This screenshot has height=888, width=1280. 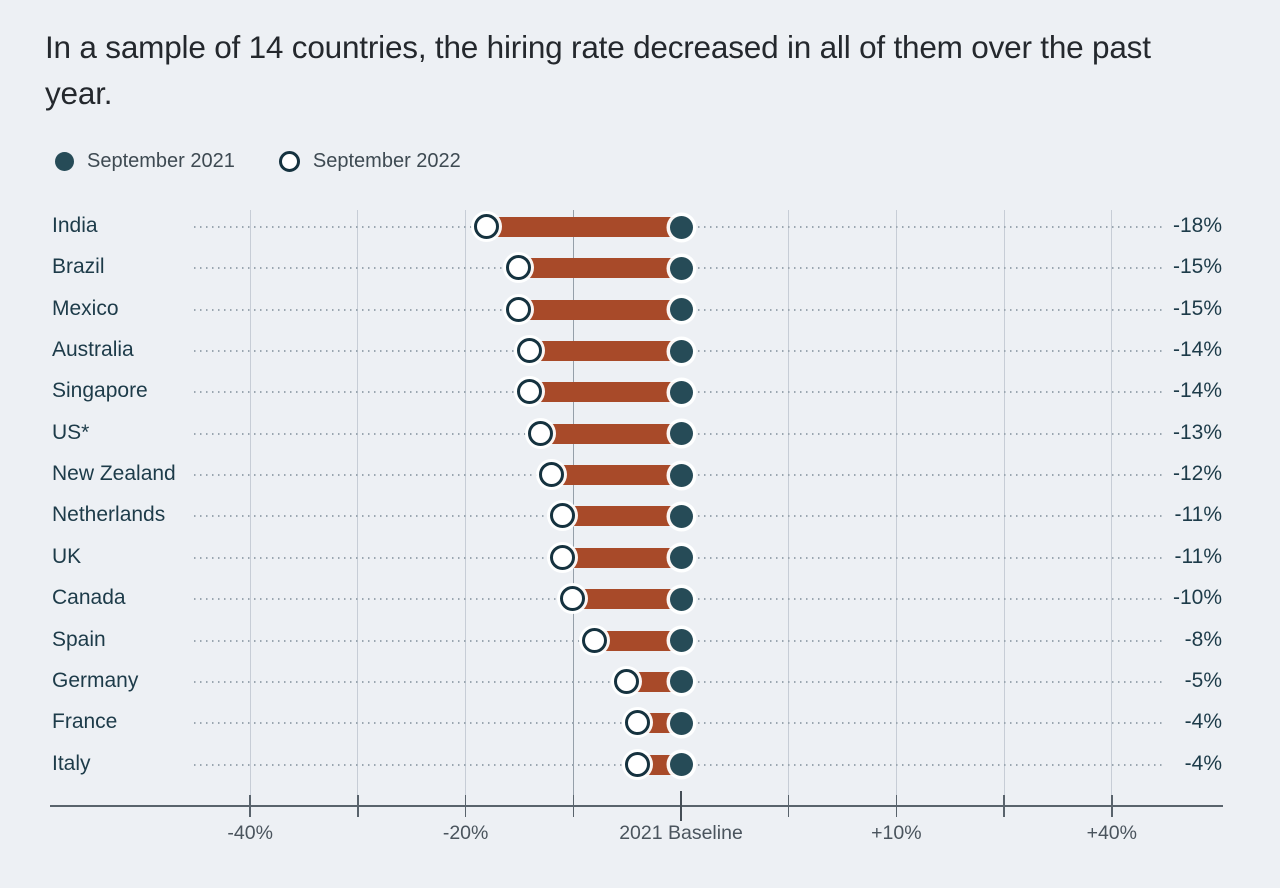 I want to click on legend-label: September 2021, so click(x=161, y=161).